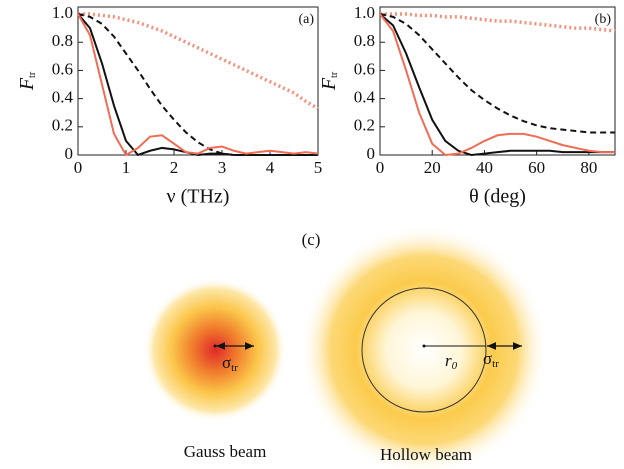 The width and height of the screenshot is (624, 469). I want to click on gauss-beam, so click(215, 350).